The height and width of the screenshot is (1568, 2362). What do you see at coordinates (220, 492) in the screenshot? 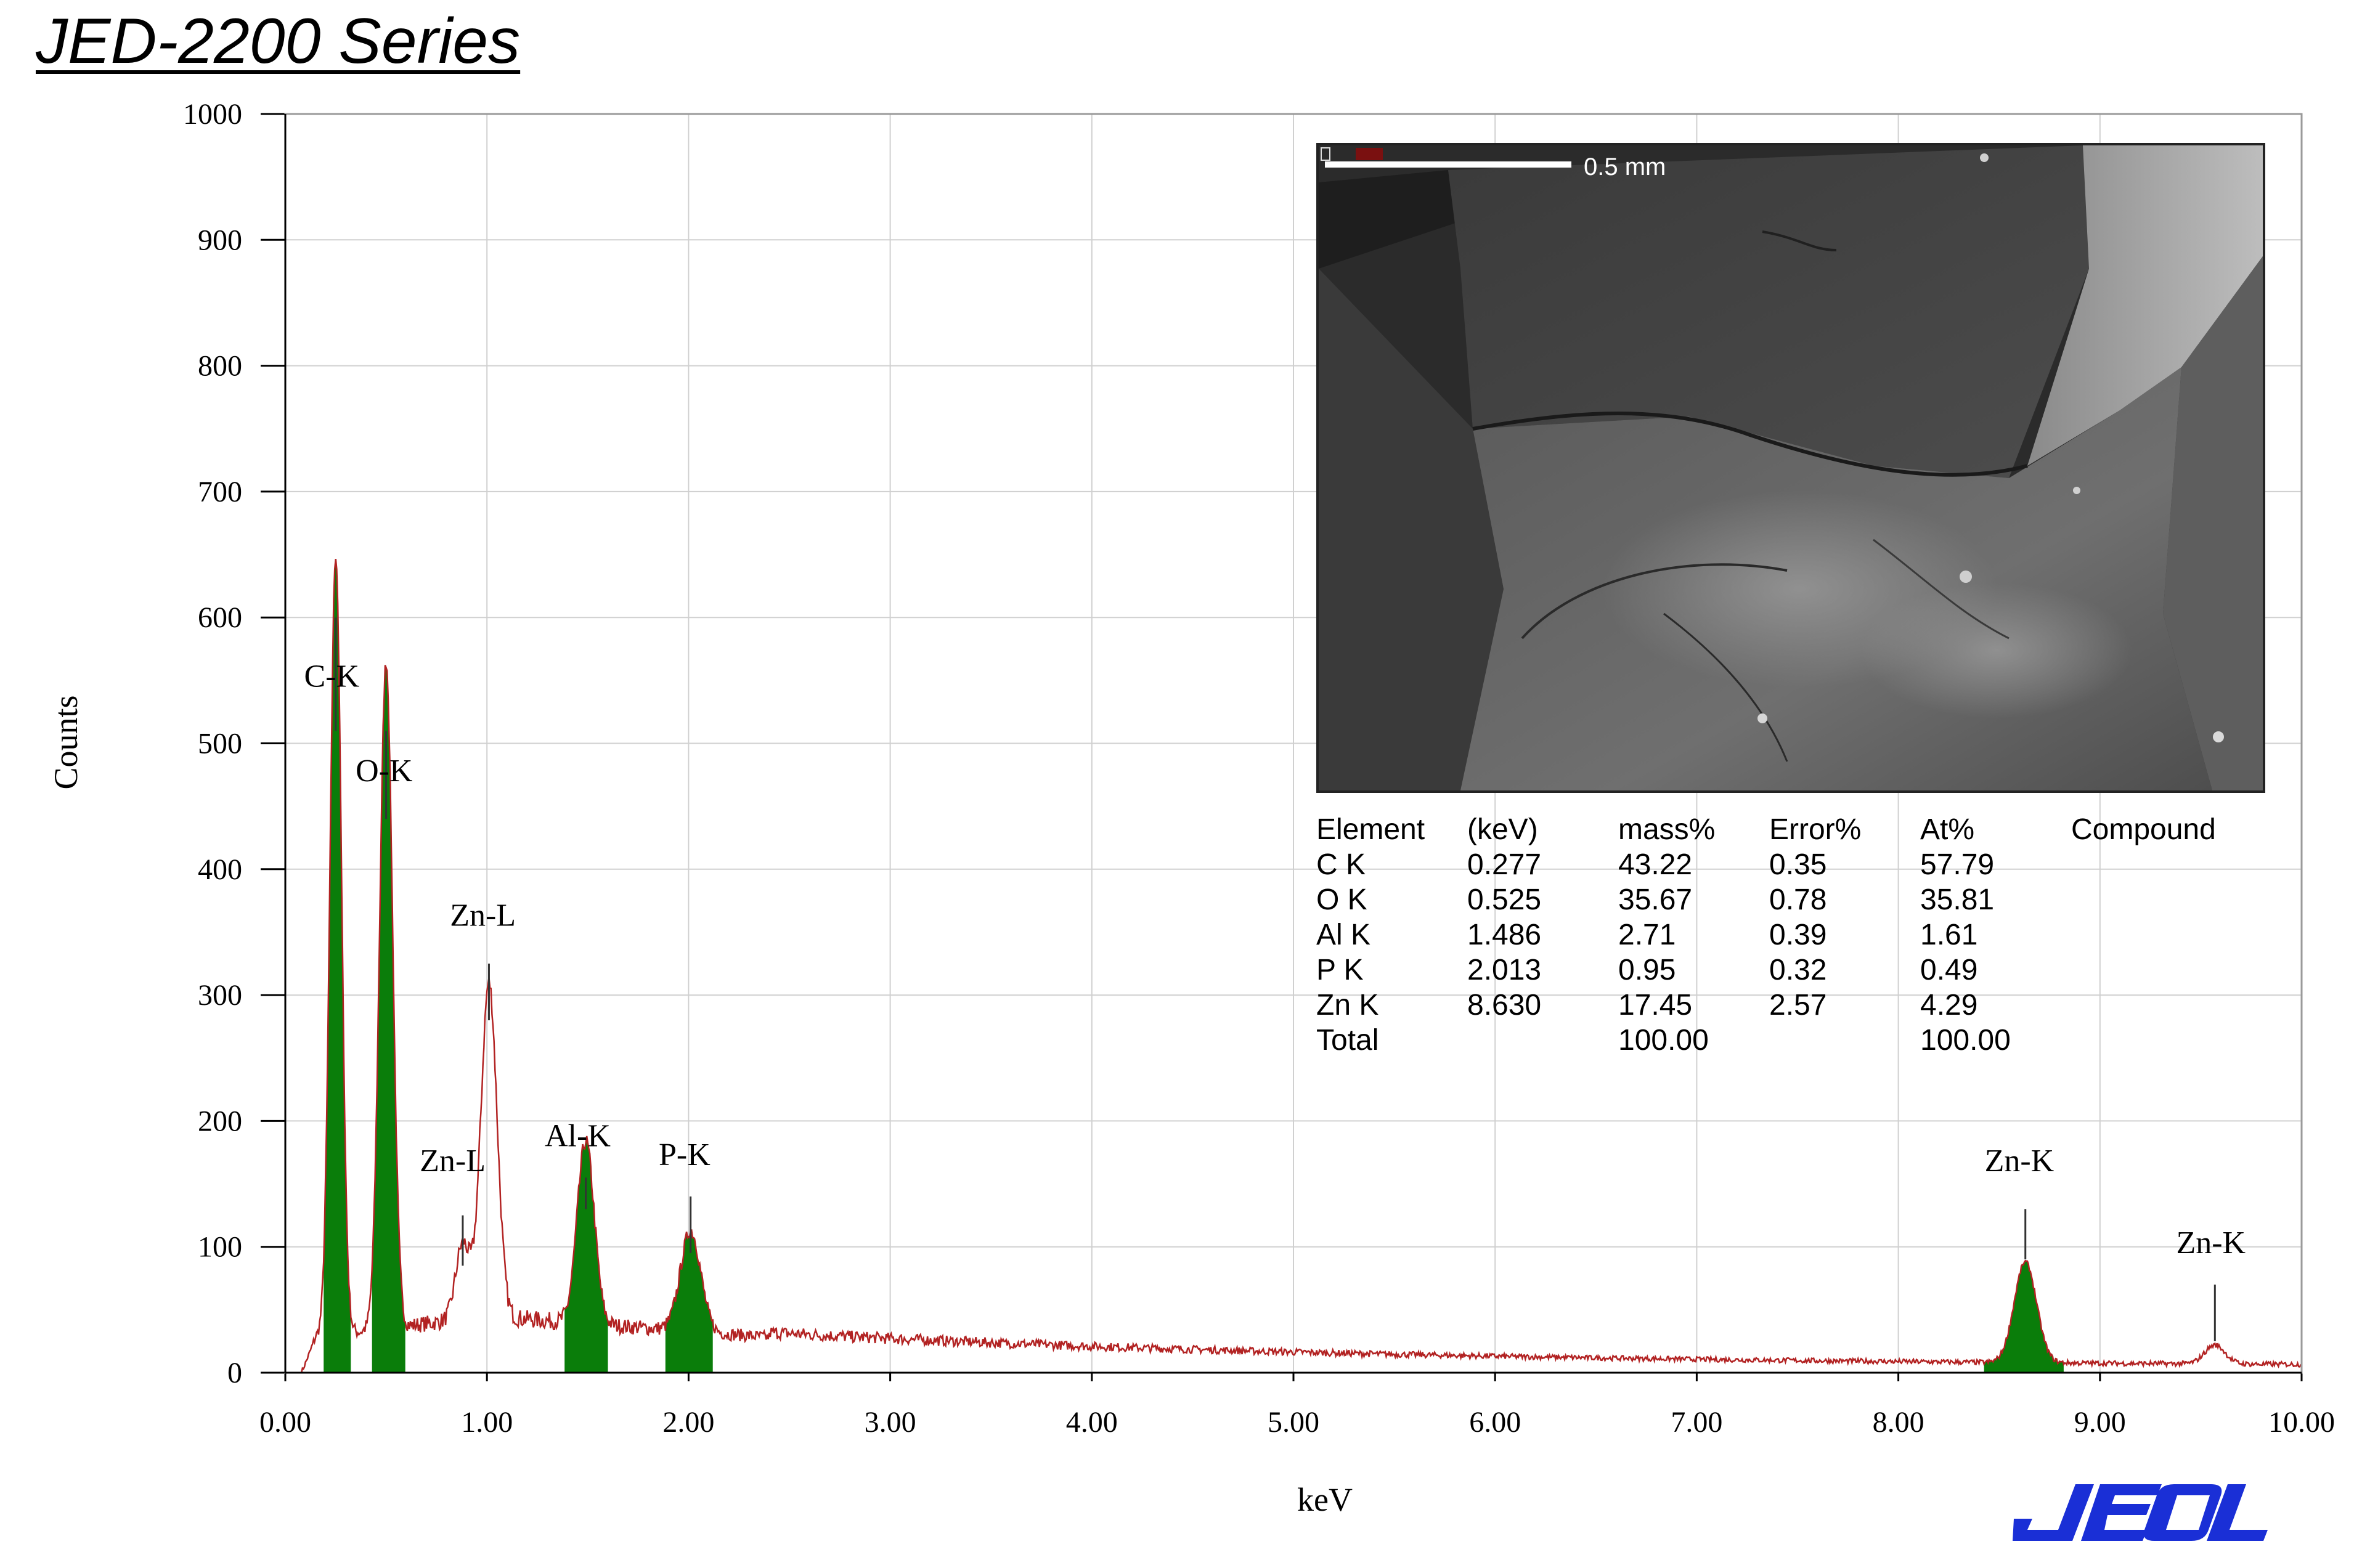
I see `y-tick-label: 700` at bounding box center [220, 492].